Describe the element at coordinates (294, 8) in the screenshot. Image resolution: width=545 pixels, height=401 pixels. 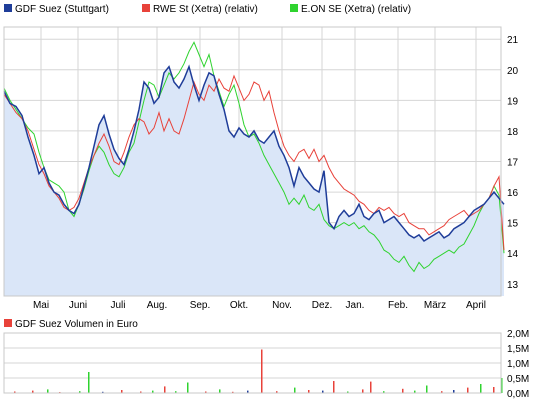
I see `legend-swatch-eon` at that location.